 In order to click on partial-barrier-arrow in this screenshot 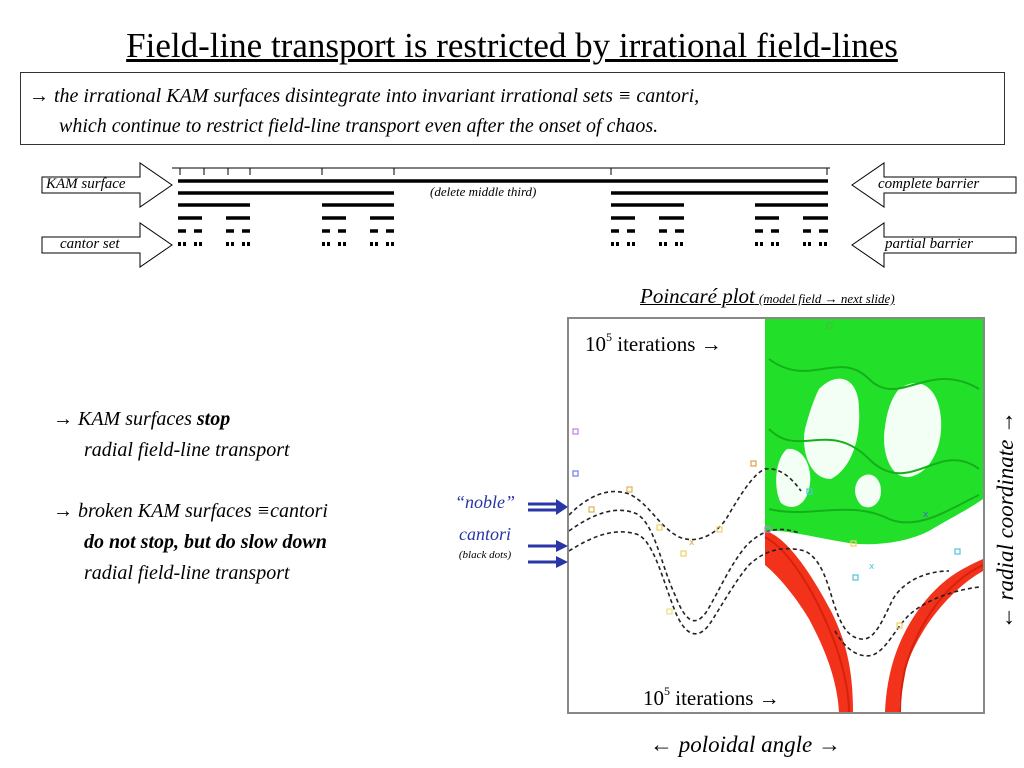, I will do `click(934, 245)`.